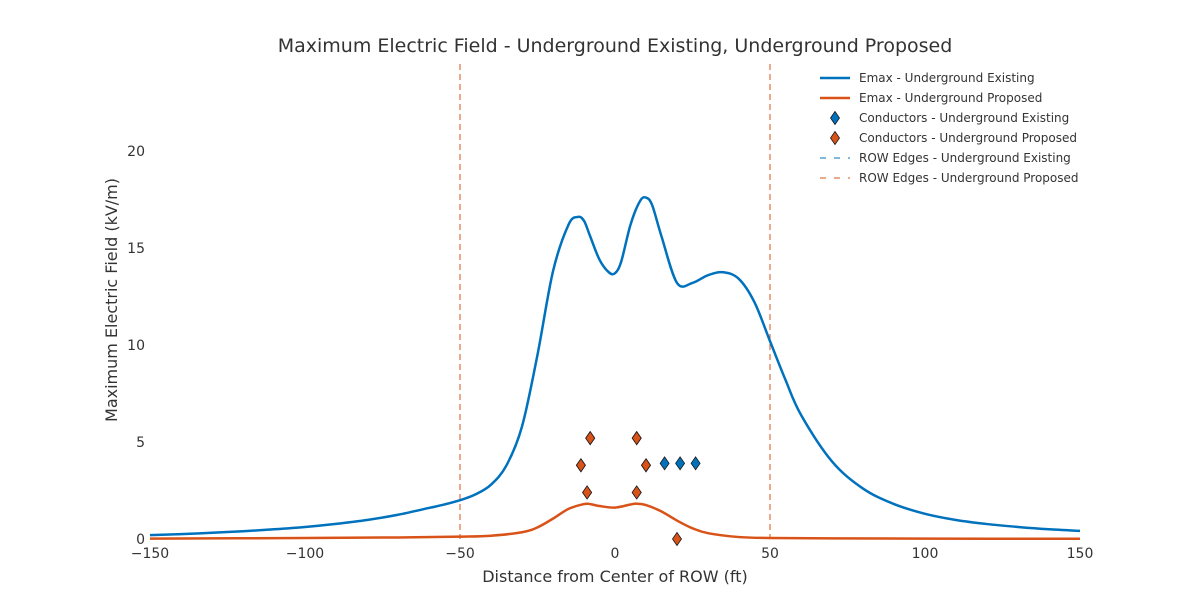 This screenshot has width=1200, height=600. What do you see at coordinates (136, 249) in the screenshot?
I see `y-tick-label: 15` at bounding box center [136, 249].